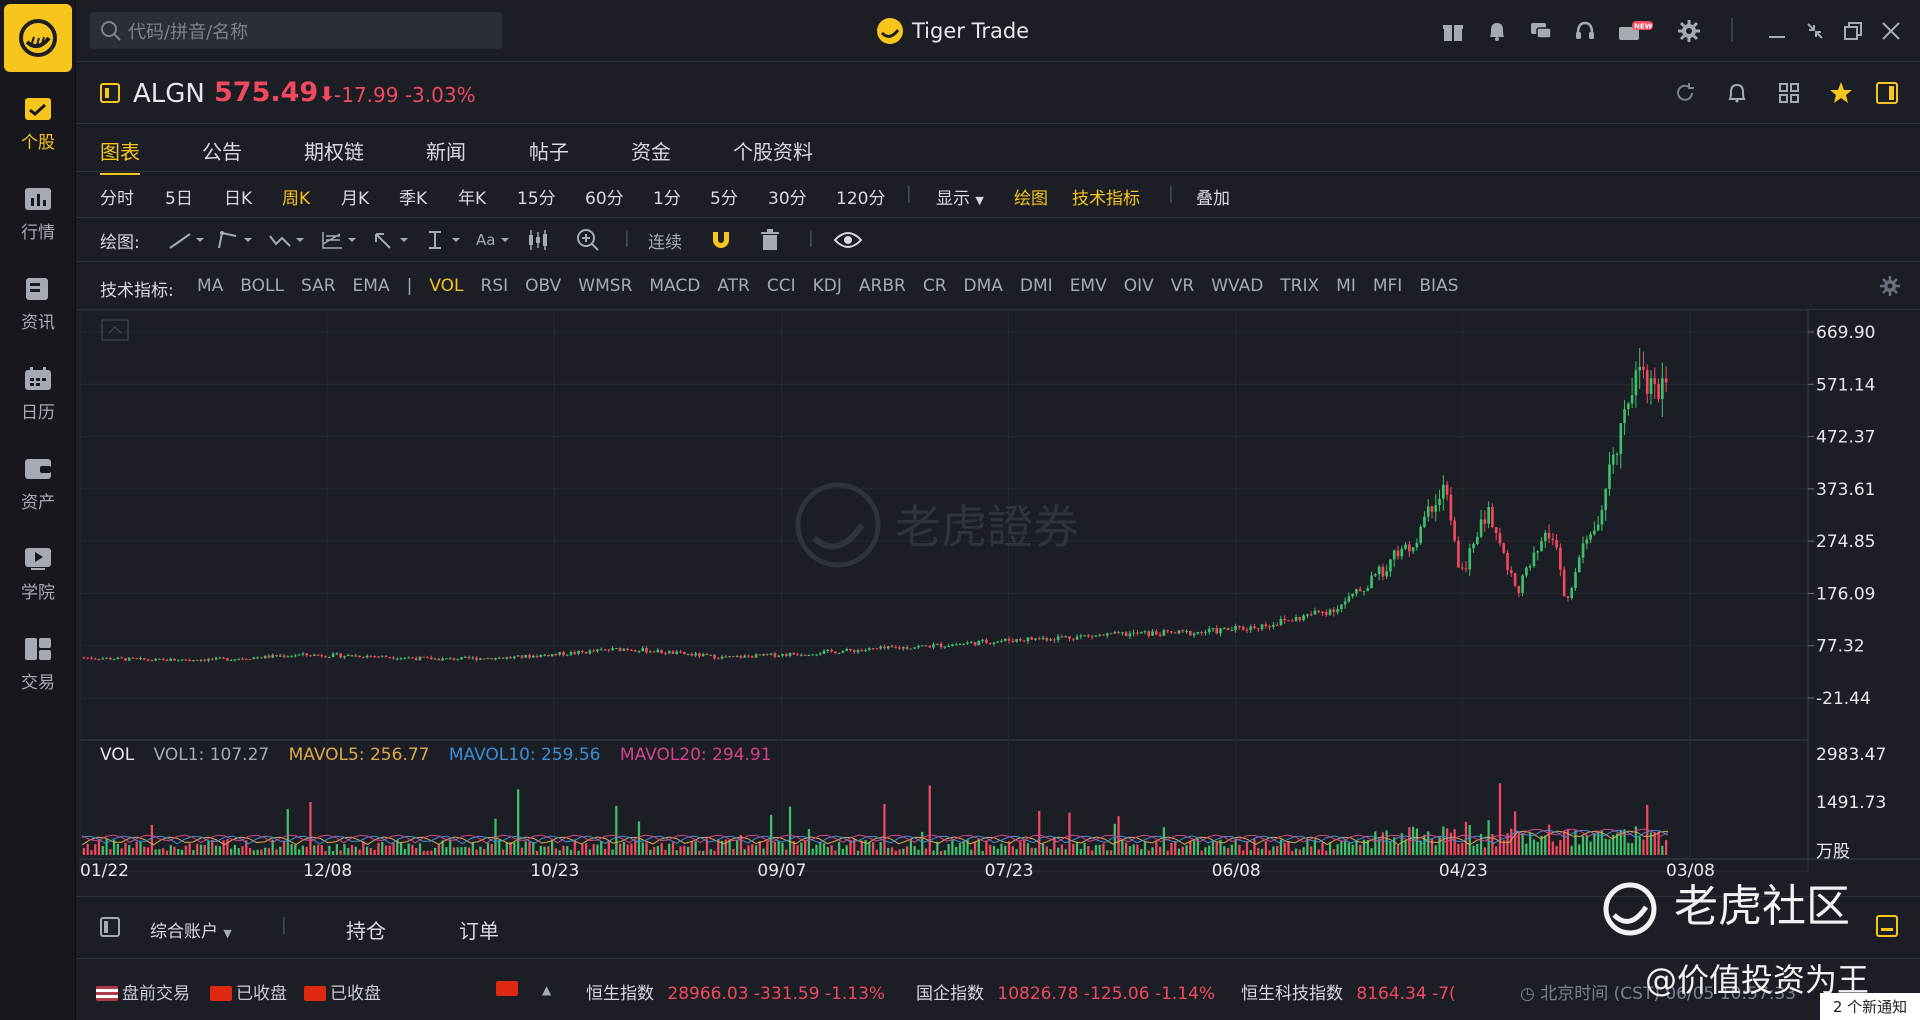 The height and width of the screenshot is (1020, 1920). I want to click on fib-tool-icon, so click(340, 240).